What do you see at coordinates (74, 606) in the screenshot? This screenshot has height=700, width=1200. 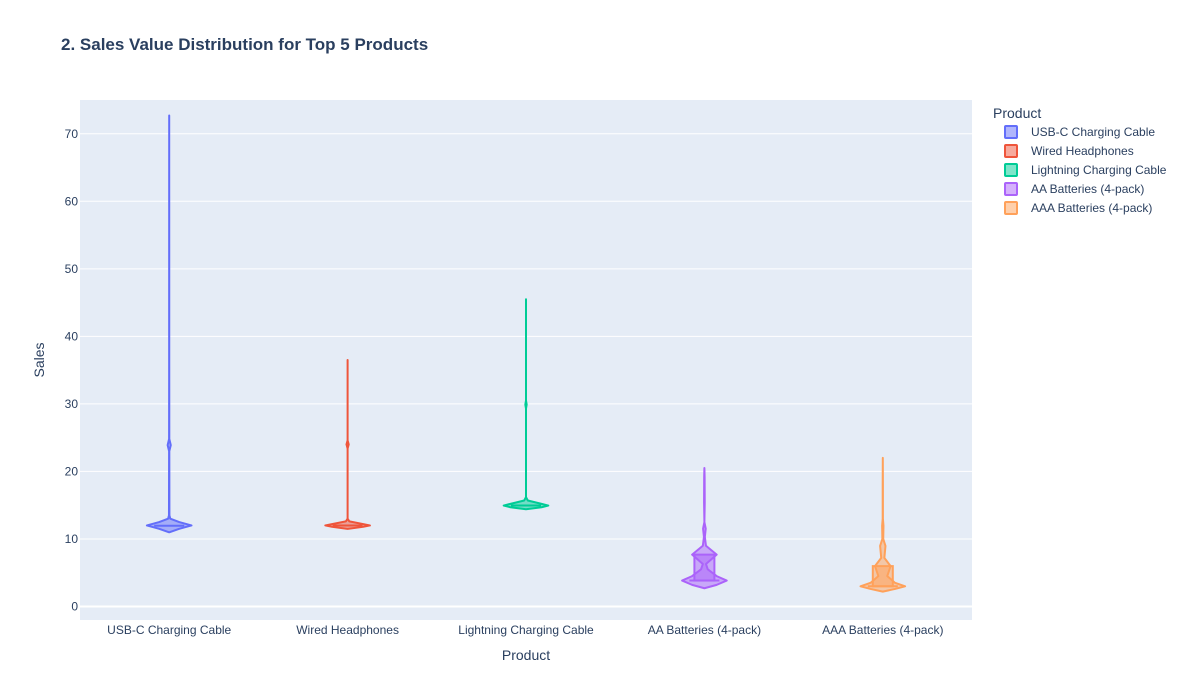 I see `y-tick-label: 0` at bounding box center [74, 606].